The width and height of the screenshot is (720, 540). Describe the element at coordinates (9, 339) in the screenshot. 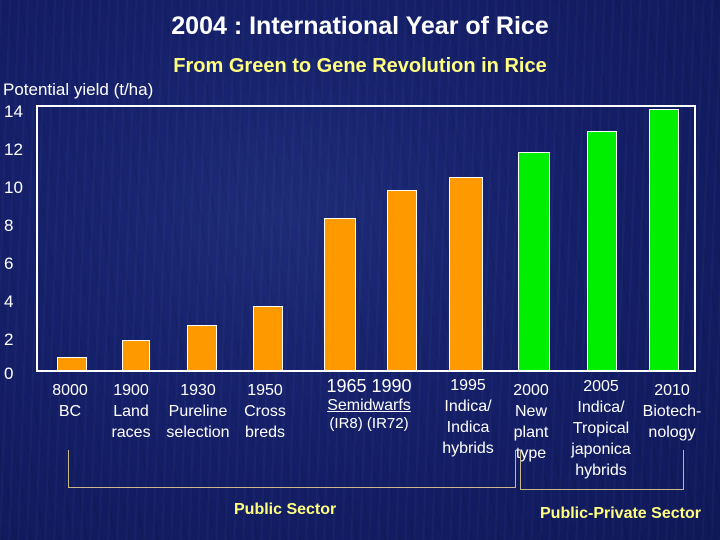

I see `y-tick-2: 2` at that location.